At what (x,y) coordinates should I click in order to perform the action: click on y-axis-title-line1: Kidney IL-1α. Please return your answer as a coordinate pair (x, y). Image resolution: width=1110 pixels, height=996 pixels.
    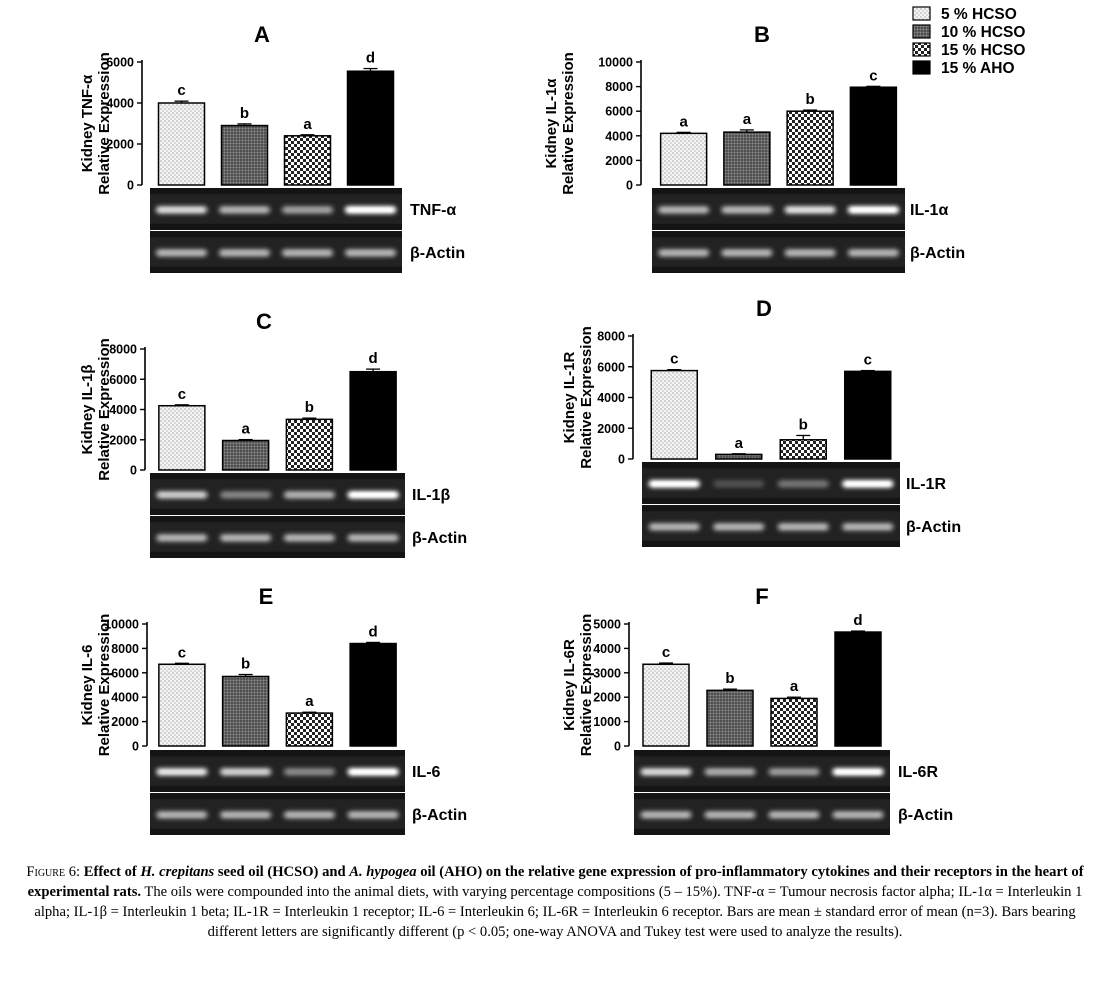
    Looking at the image, I should click on (551, 123).